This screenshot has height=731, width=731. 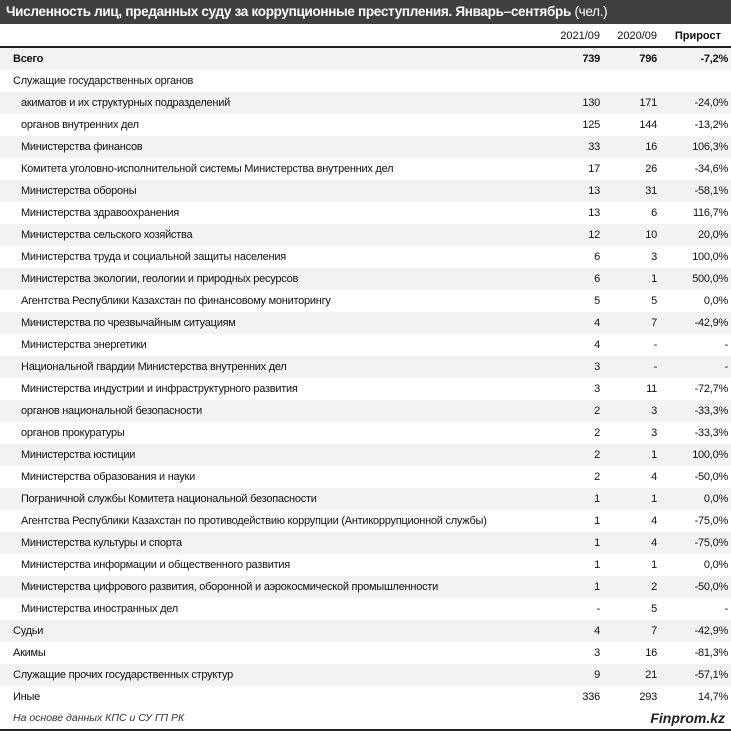 What do you see at coordinates (591, 59) in the screenshot?
I see `value-2021: 739` at bounding box center [591, 59].